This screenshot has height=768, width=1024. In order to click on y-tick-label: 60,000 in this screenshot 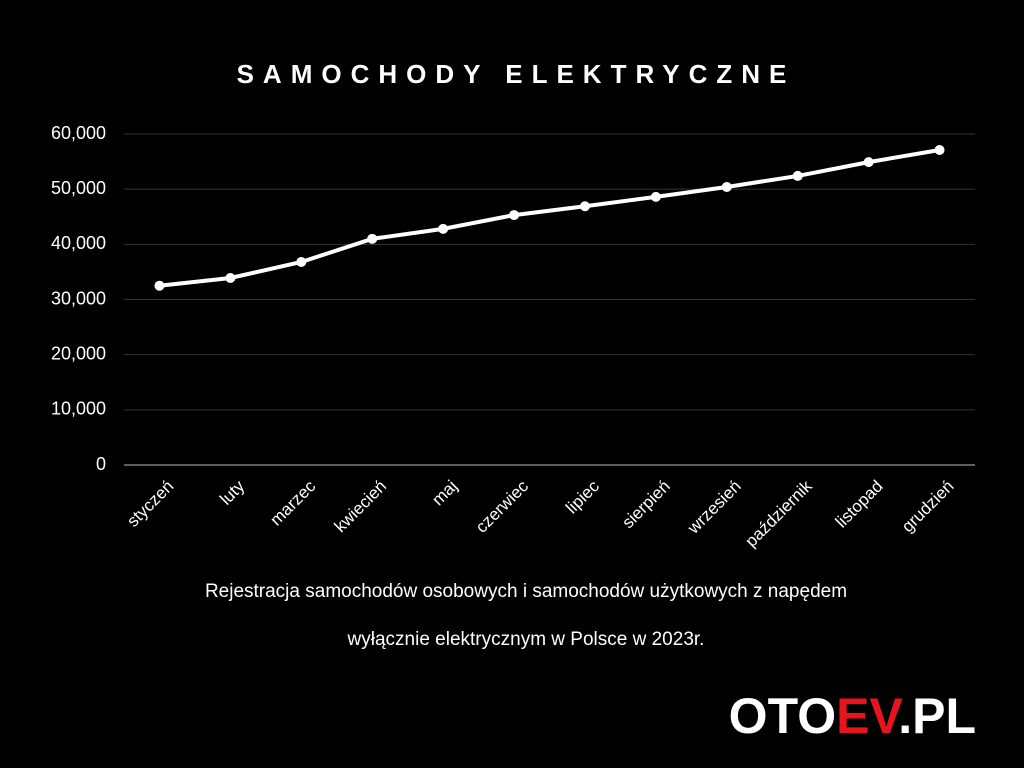, I will do `click(78, 133)`.